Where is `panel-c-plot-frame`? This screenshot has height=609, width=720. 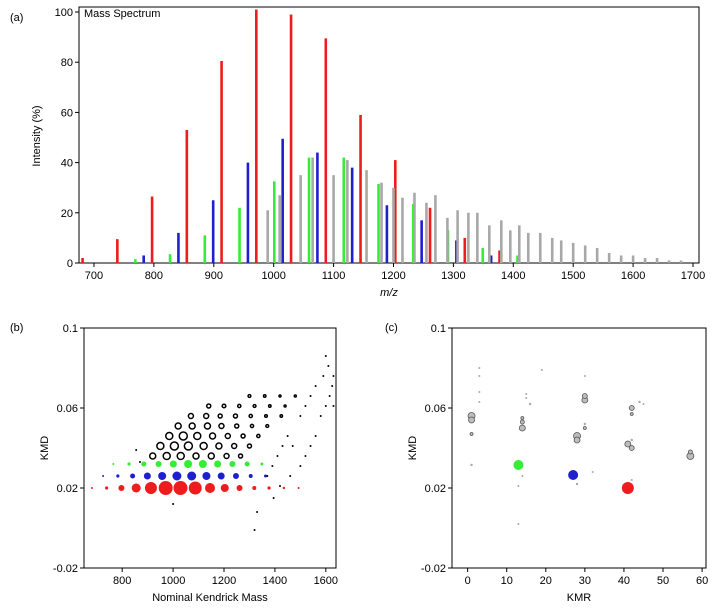 panel-c-plot-frame is located at coordinates (579, 448).